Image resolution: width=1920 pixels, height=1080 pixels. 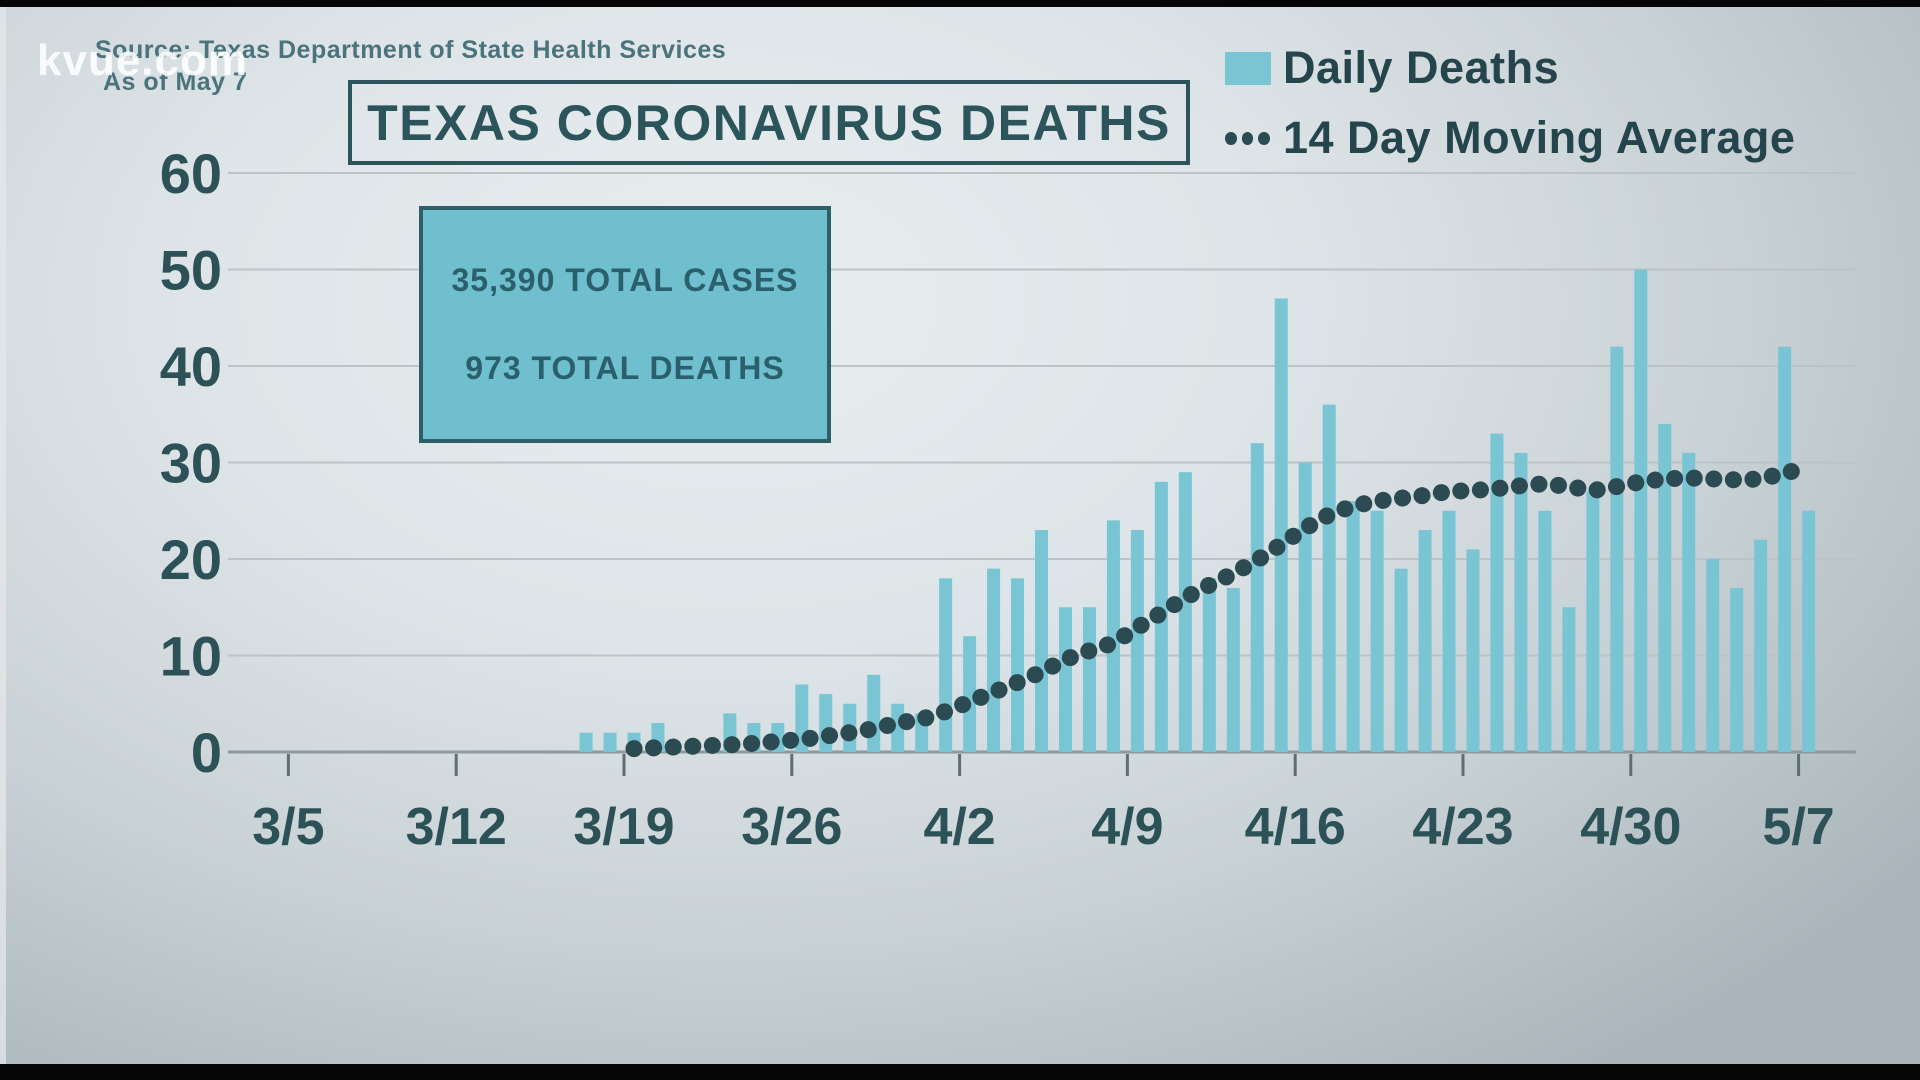 I want to click on letterbox-top, so click(x=960, y=3).